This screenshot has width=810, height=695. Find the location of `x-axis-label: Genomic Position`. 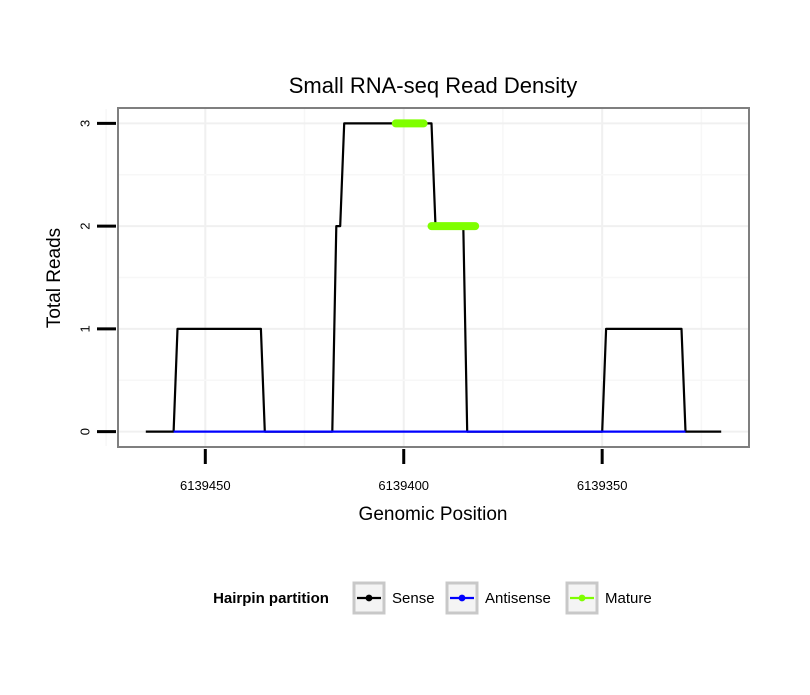

x-axis-label: Genomic Position is located at coordinates (433, 514).